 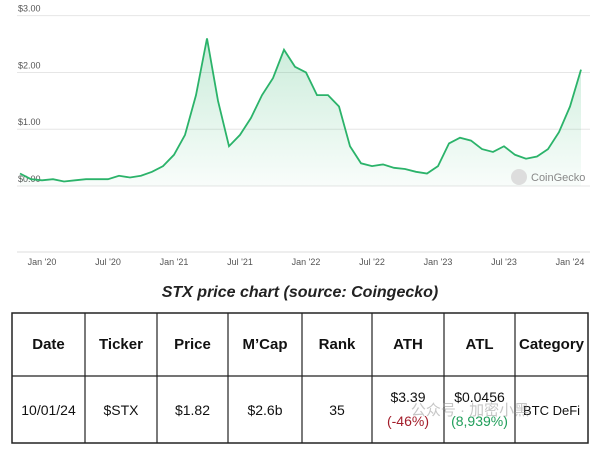 I want to click on cell: $0.0456, so click(x=479, y=397).